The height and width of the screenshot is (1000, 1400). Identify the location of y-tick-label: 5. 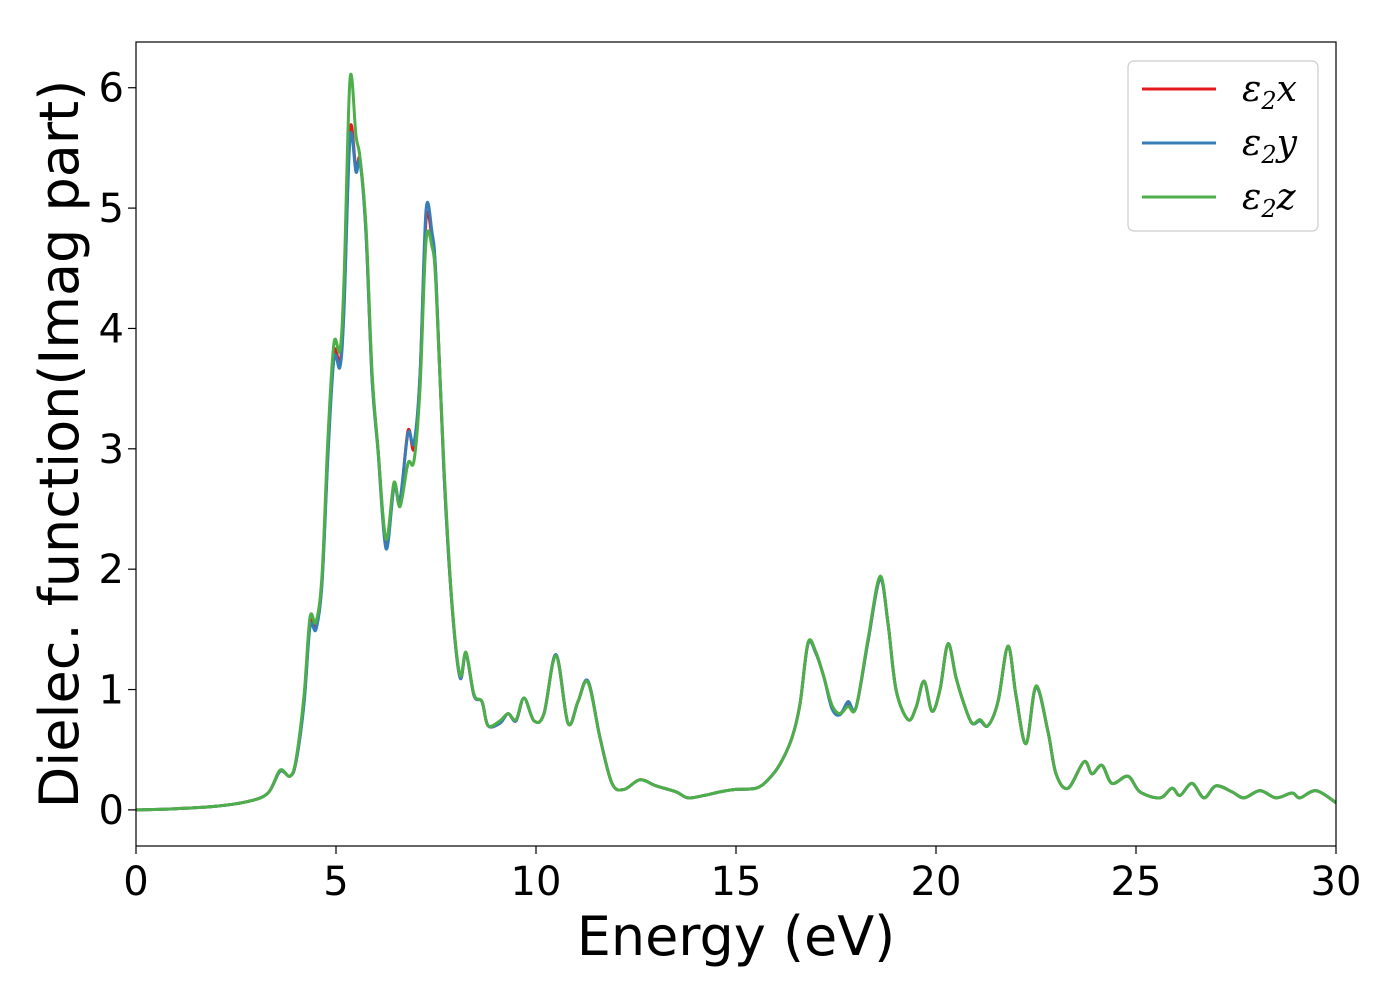
(111, 209).